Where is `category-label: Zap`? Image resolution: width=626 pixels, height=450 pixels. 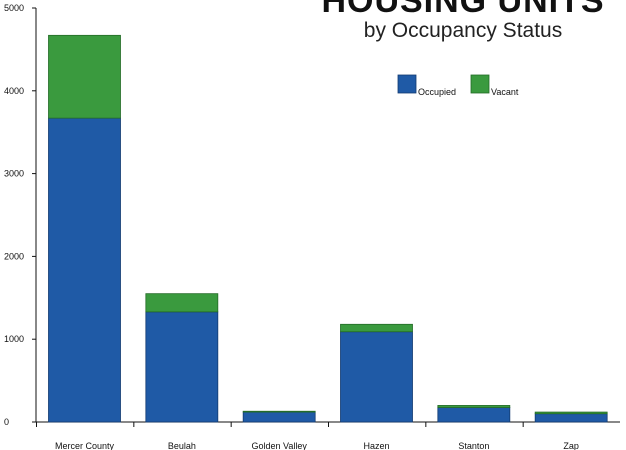 category-label: Zap is located at coordinates (571, 445).